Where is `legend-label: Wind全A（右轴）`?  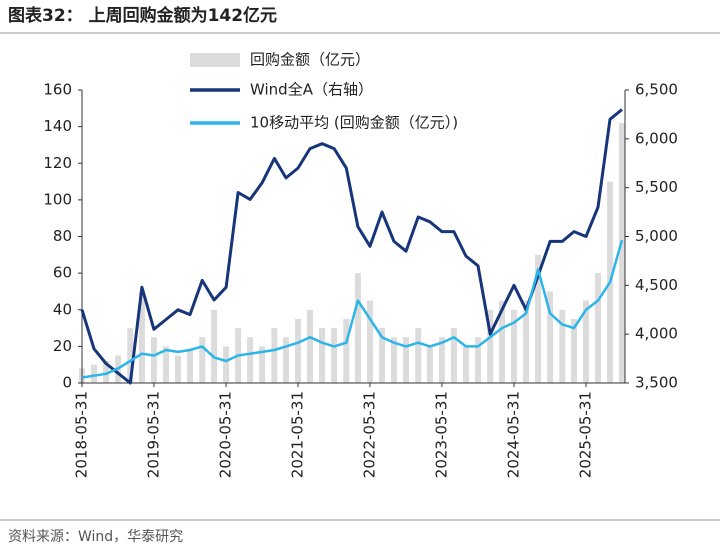
legend-label: Wind全A（右轴） is located at coordinates (311, 90).